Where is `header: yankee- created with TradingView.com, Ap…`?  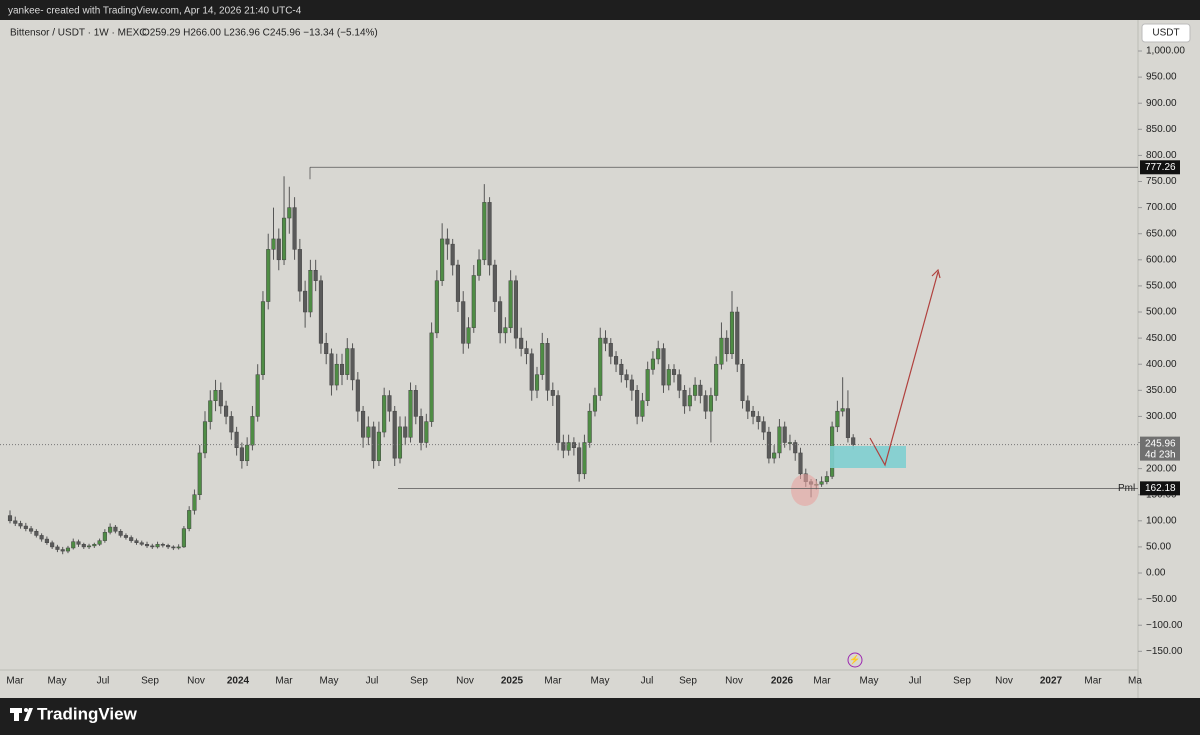 header: yankee- created with TradingView.com, Ap… is located at coordinates (155, 11).